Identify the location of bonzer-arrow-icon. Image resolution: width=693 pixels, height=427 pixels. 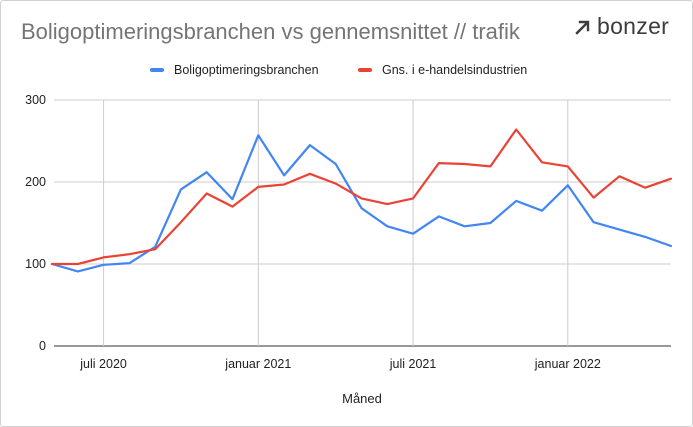
(582, 27).